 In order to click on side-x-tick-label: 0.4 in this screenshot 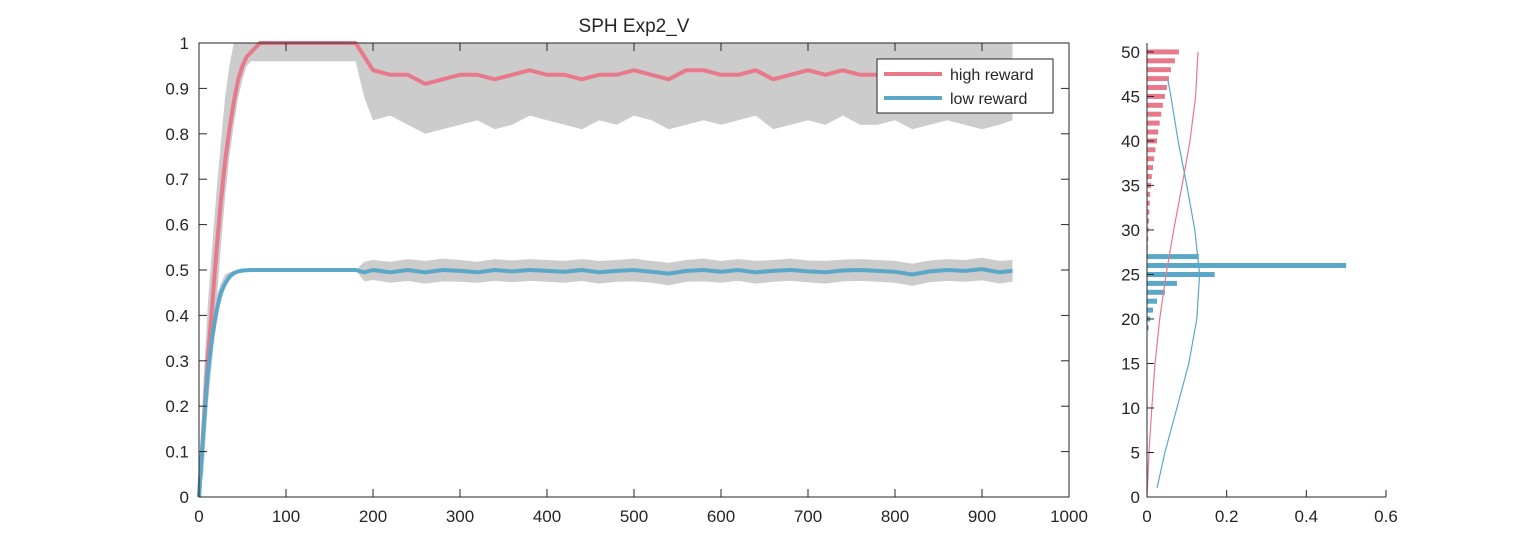, I will do `click(1307, 516)`.